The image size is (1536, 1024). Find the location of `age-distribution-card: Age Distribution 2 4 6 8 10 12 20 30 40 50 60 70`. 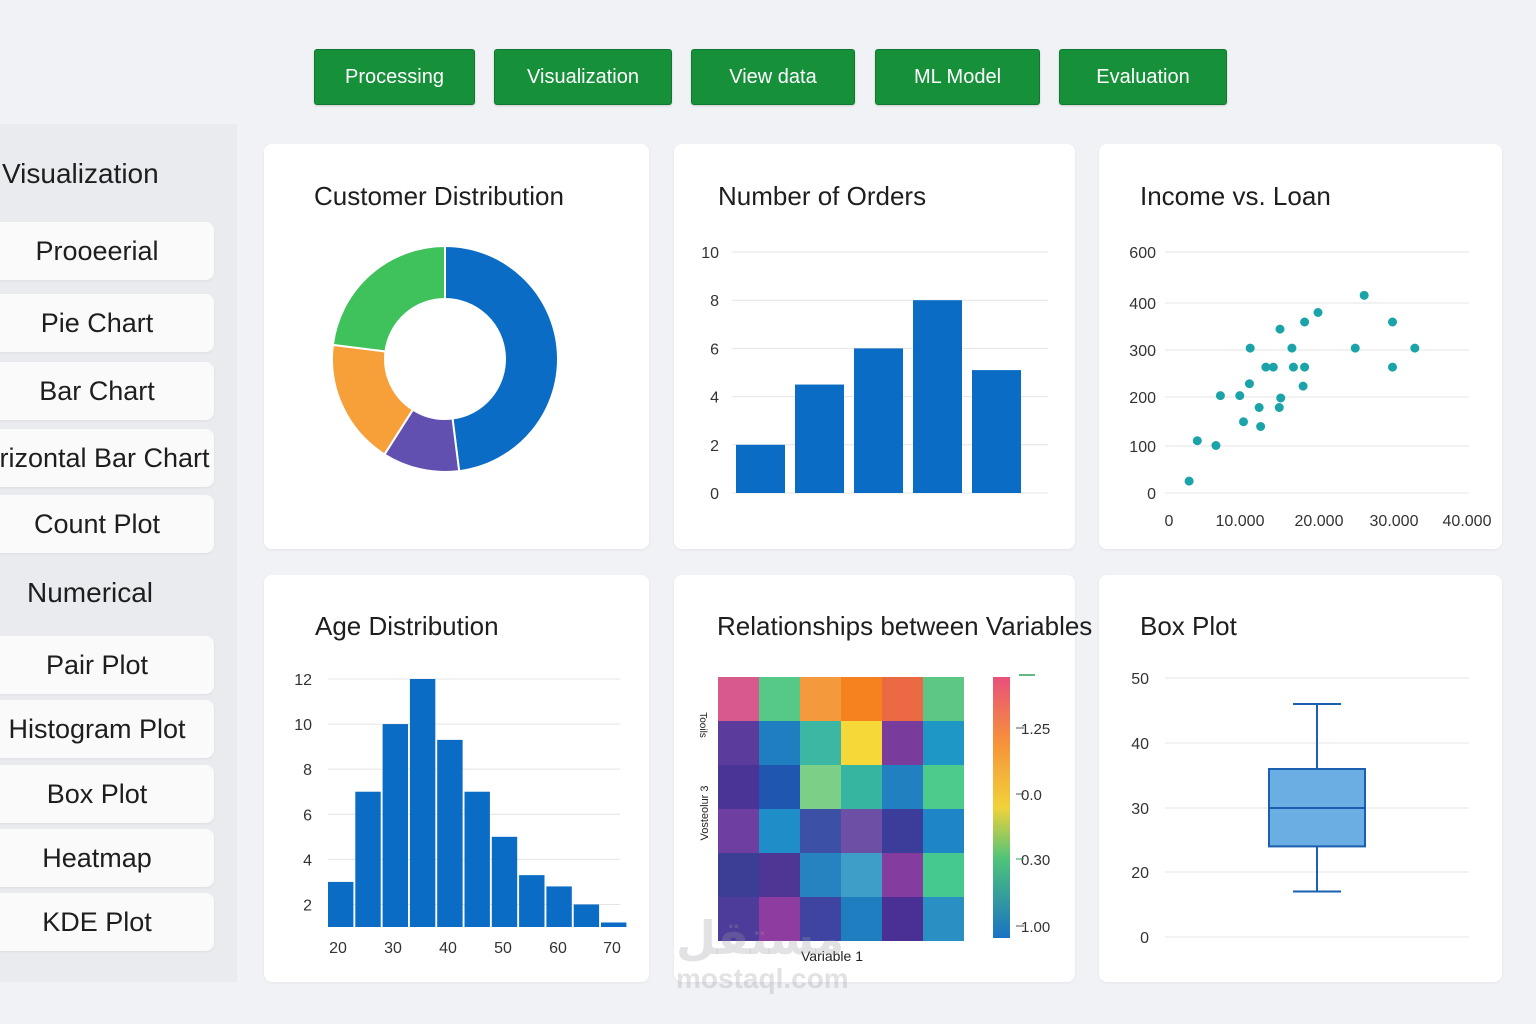

age-distribution-card: Age Distribution 2 4 6 8 10 12 20 30 40 50 60 70 is located at coordinates (456, 778).